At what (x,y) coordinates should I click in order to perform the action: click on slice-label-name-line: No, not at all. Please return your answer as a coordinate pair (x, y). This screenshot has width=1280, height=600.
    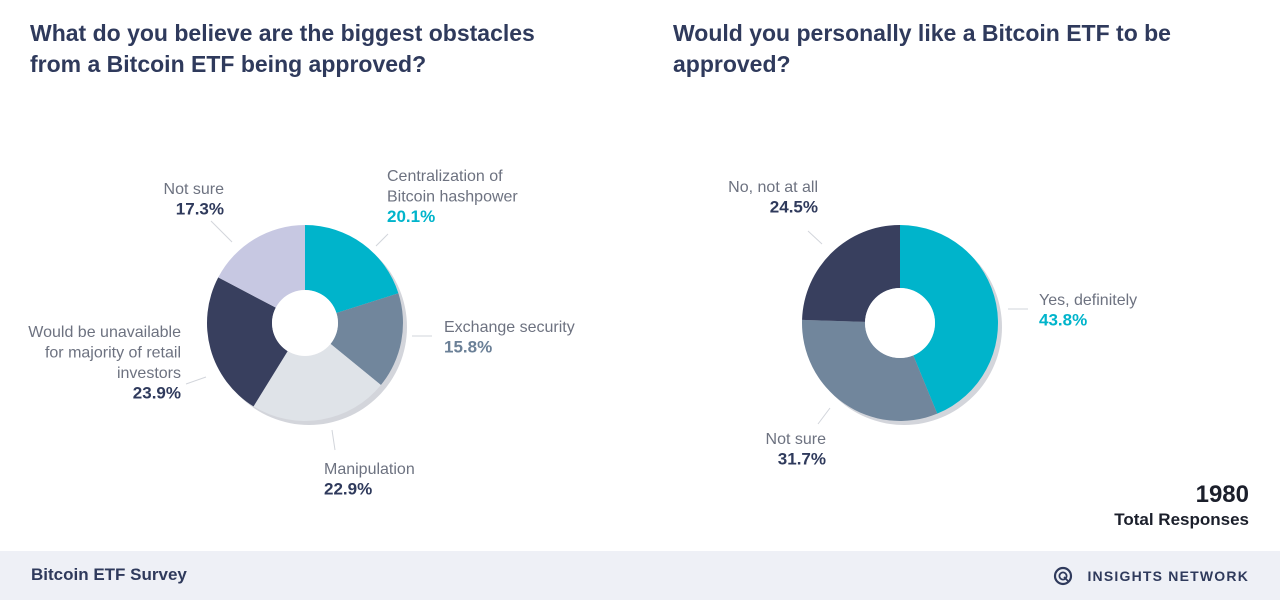
    Looking at the image, I should click on (773, 187).